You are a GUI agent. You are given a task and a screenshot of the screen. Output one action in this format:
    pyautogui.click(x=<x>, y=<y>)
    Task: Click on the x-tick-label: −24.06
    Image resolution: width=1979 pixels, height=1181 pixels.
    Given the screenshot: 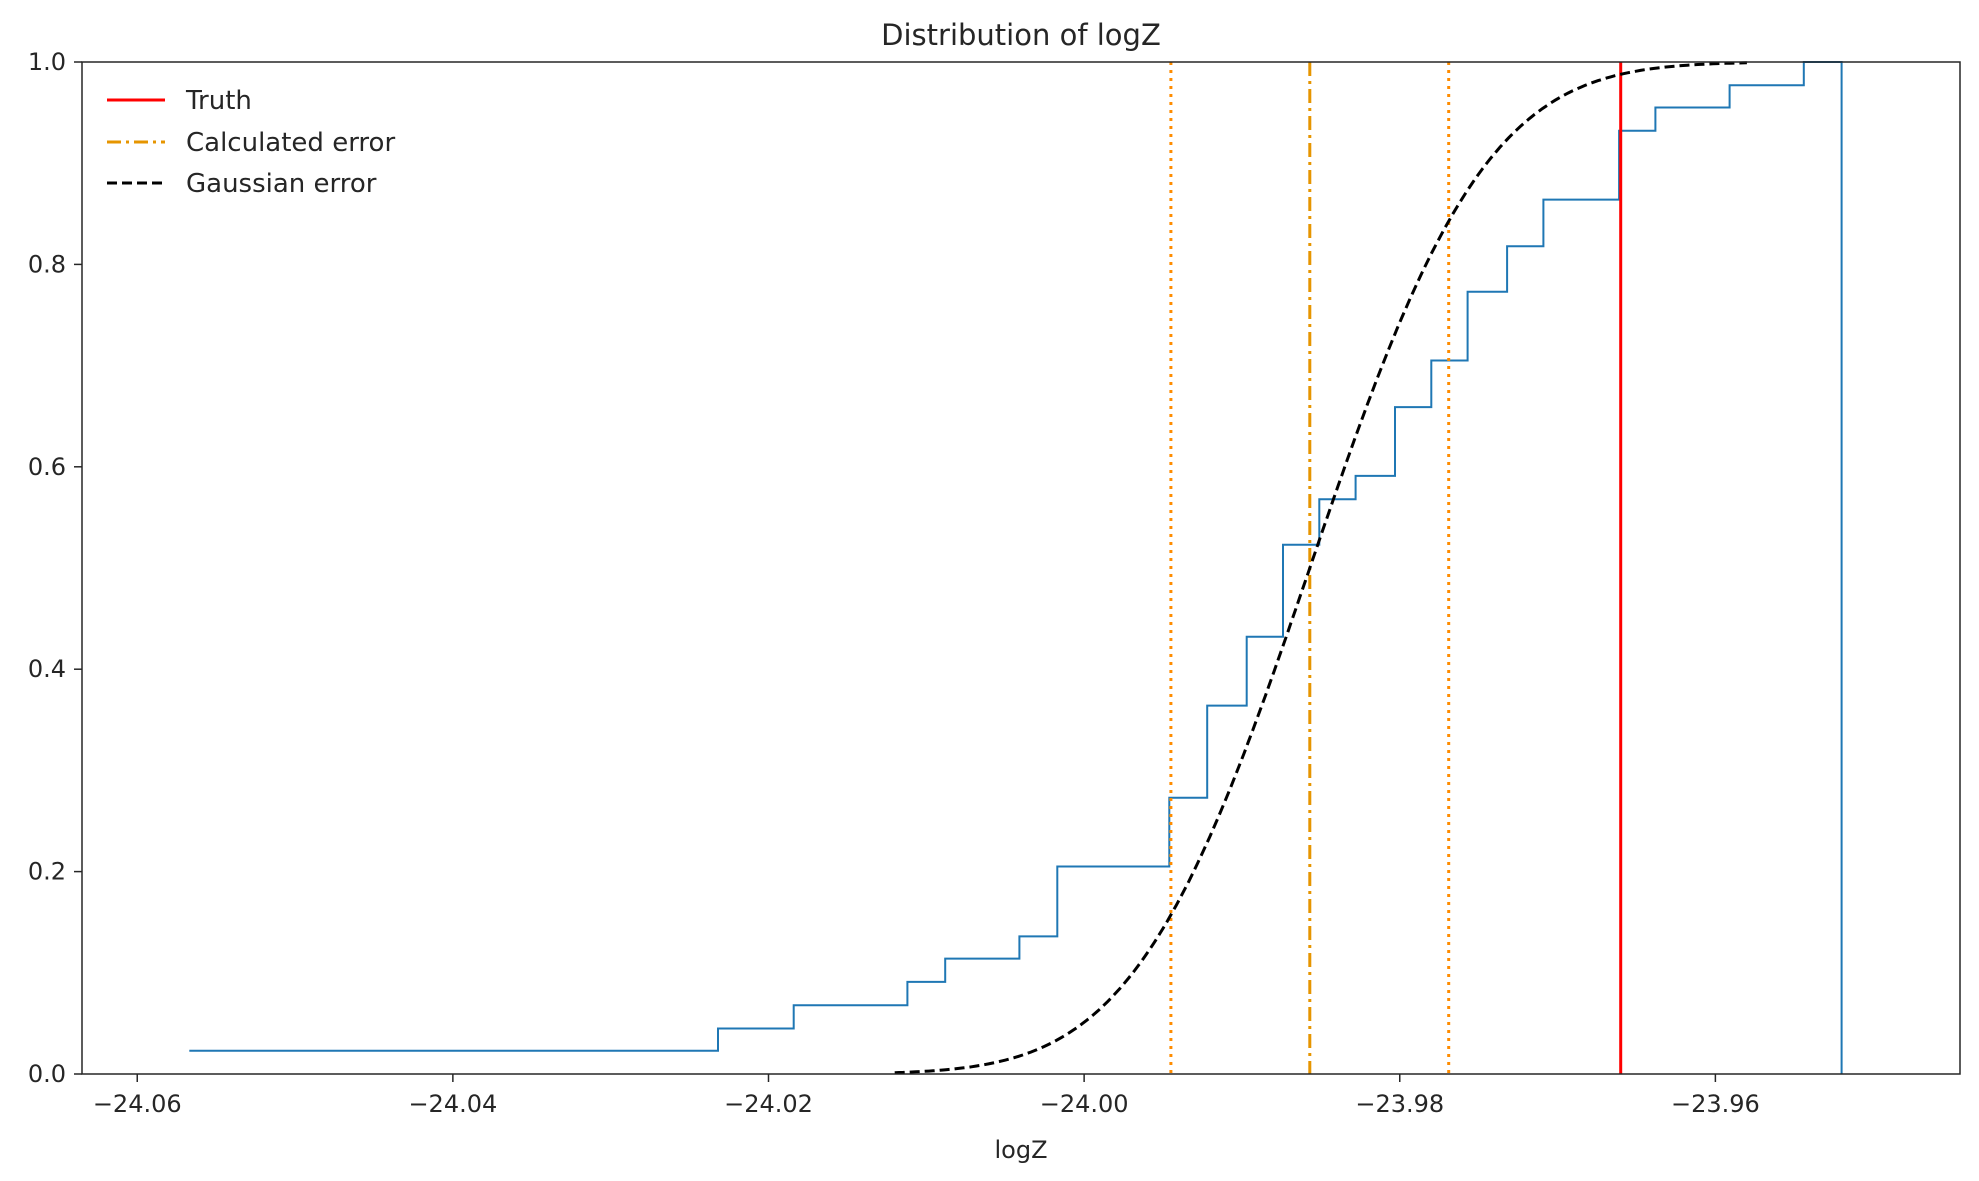 What is the action you would take?
    pyautogui.click(x=137, y=1104)
    